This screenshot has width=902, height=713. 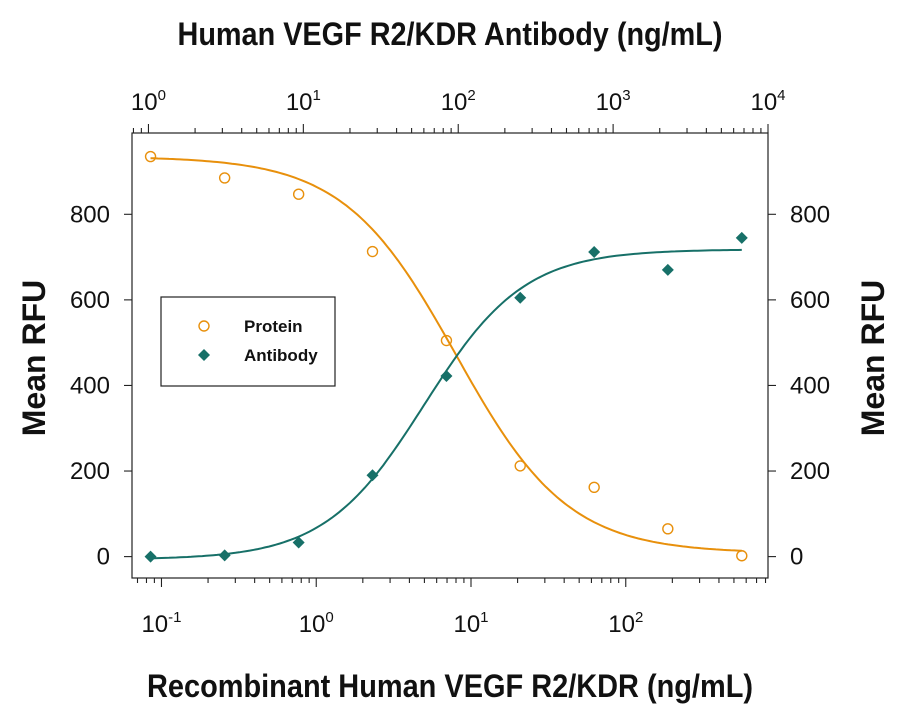 I want to click on y-tick-label-right: 400, so click(x=810, y=385).